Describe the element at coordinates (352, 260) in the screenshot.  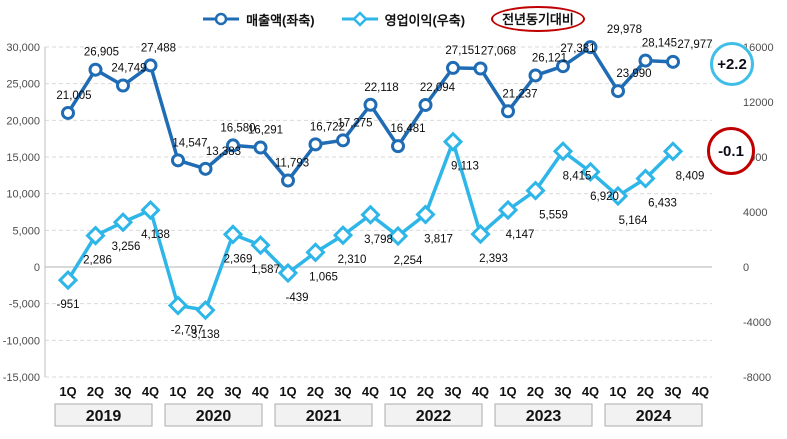
I see `data-label: 2,310` at that location.